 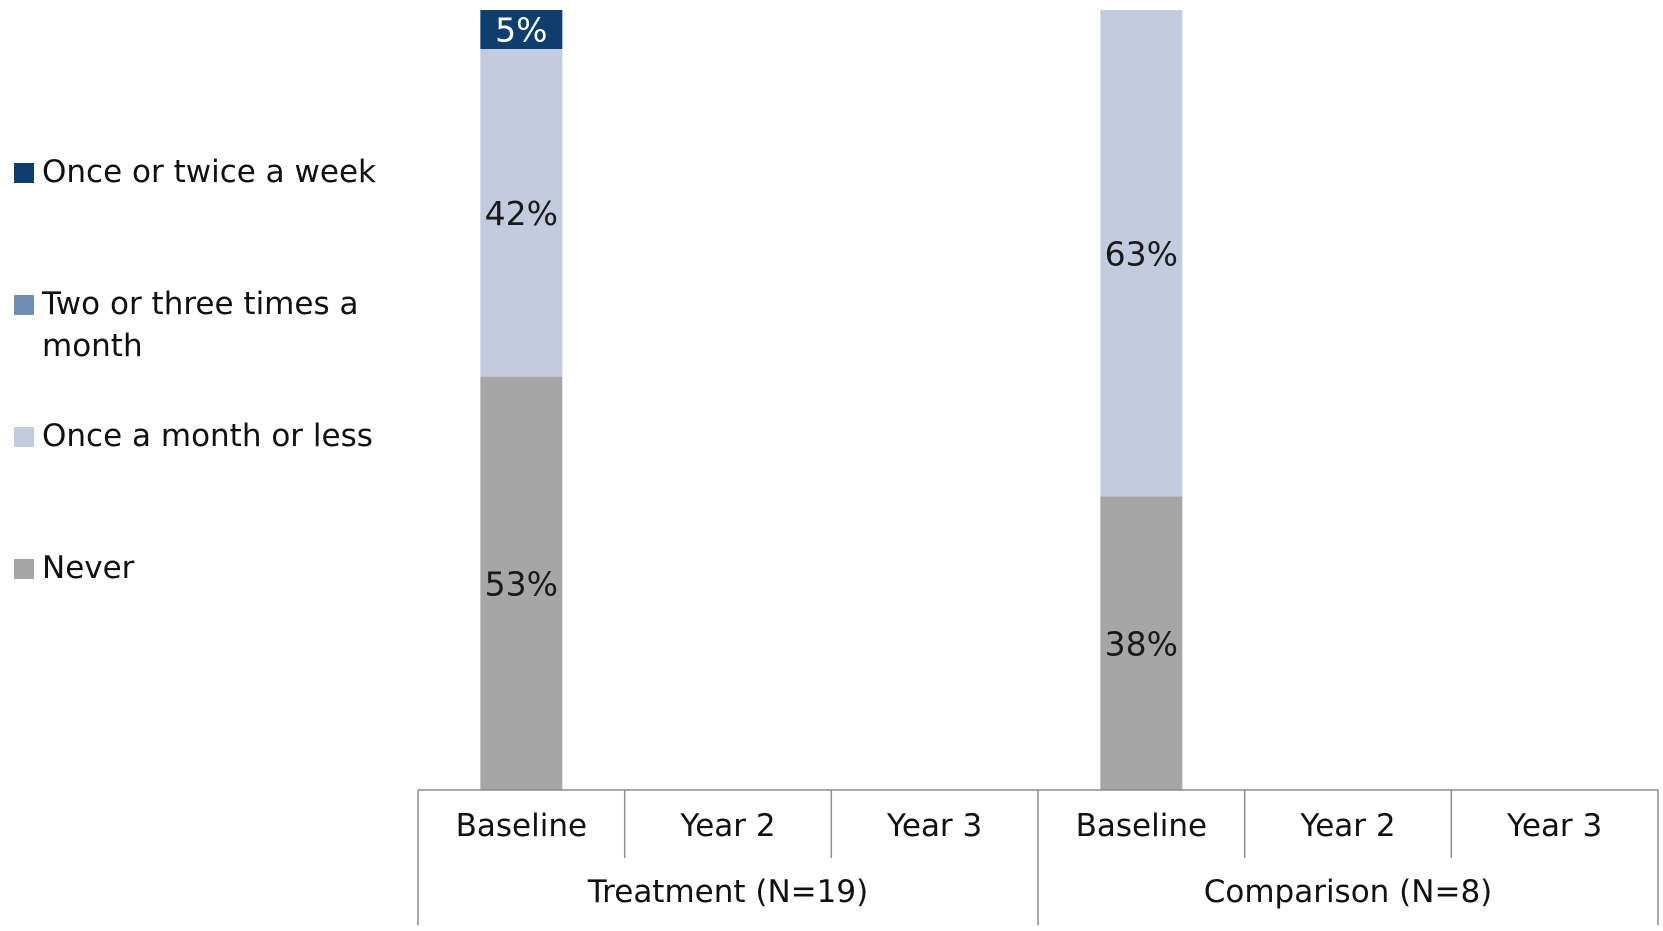 I want to click on legend-label: Once or twice a week, so click(x=209, y=172).